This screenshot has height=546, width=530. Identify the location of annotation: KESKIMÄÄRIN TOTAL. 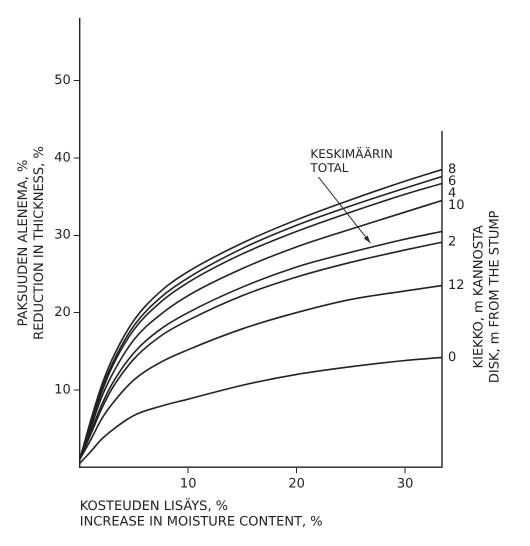
(351, 161).